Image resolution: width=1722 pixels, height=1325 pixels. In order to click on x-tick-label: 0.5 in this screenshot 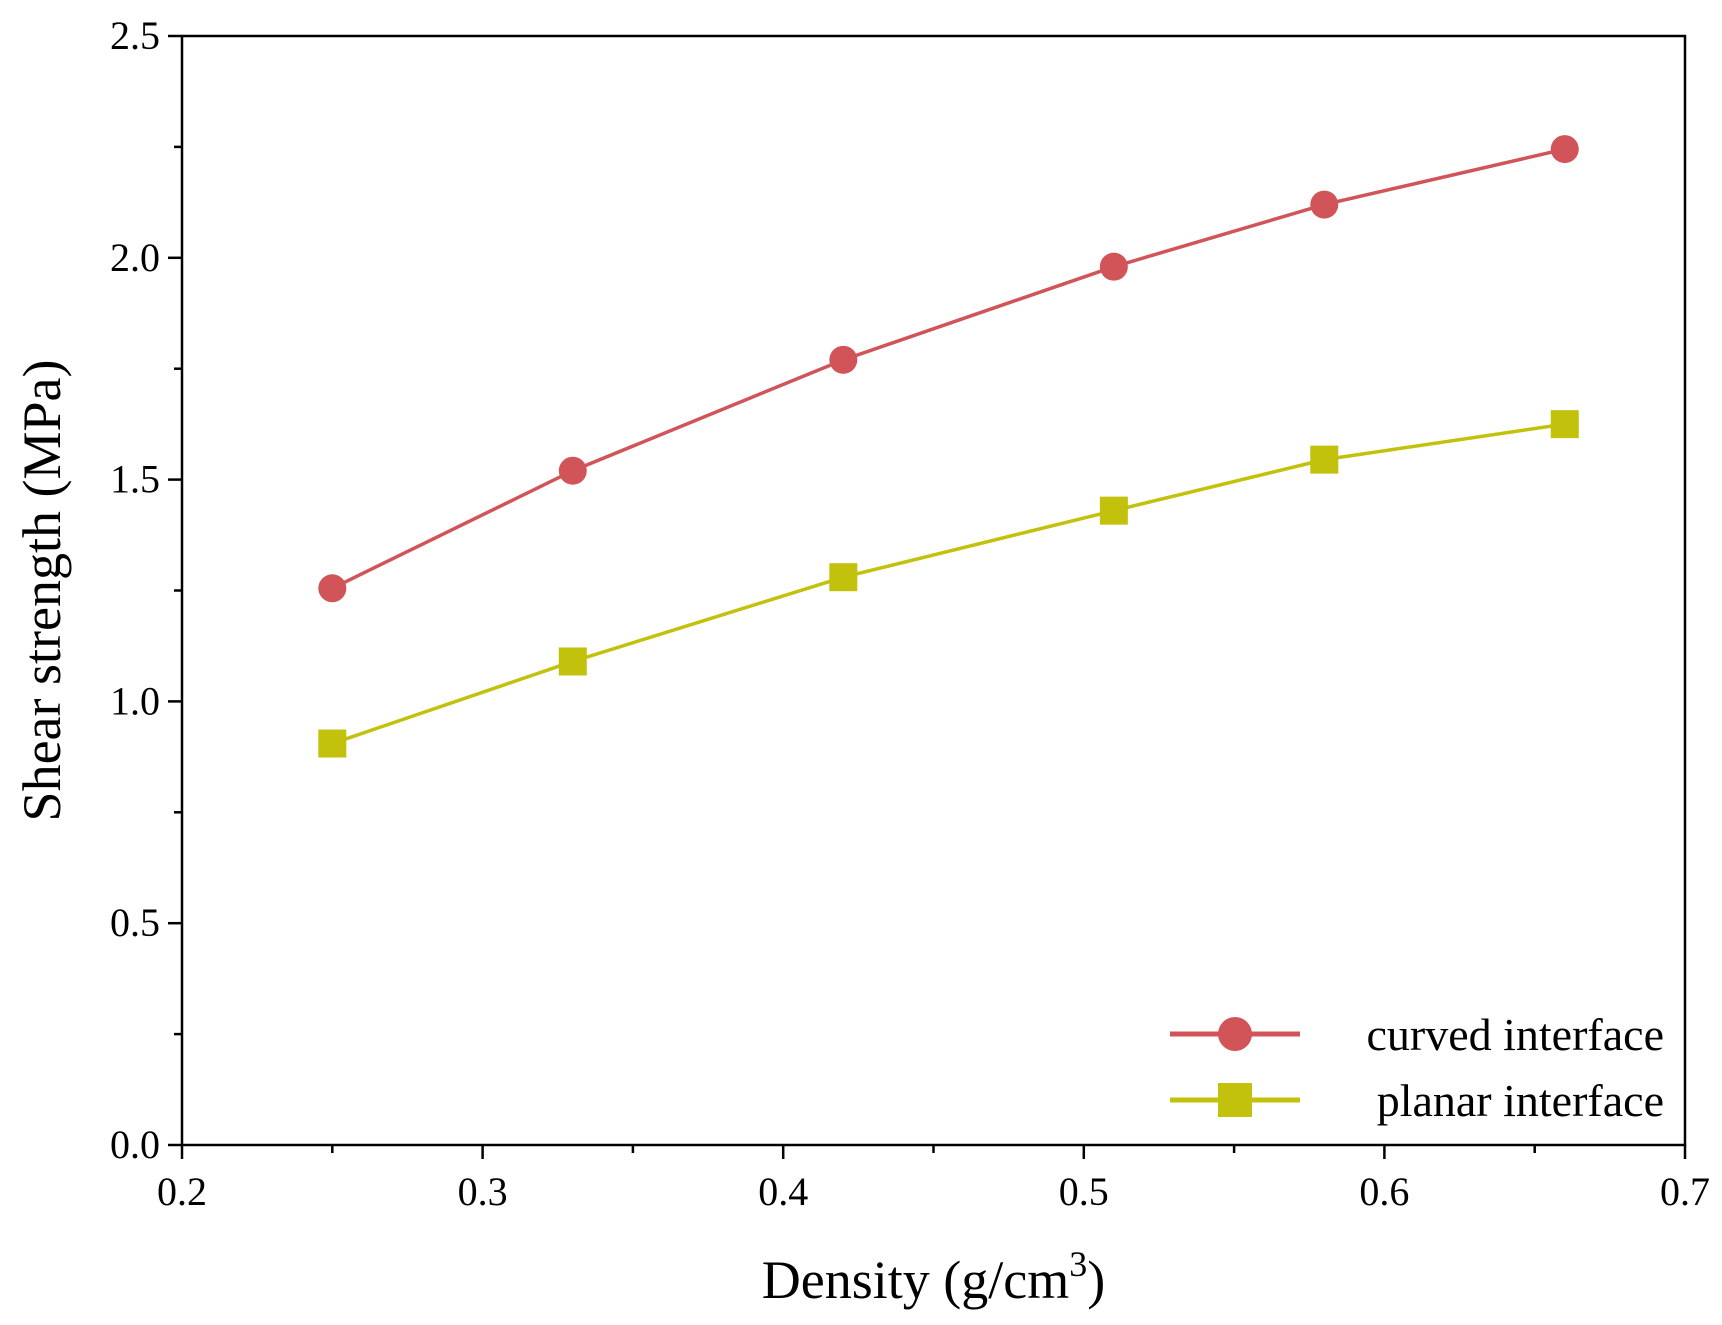, I will do `click(1084, 1191)`.